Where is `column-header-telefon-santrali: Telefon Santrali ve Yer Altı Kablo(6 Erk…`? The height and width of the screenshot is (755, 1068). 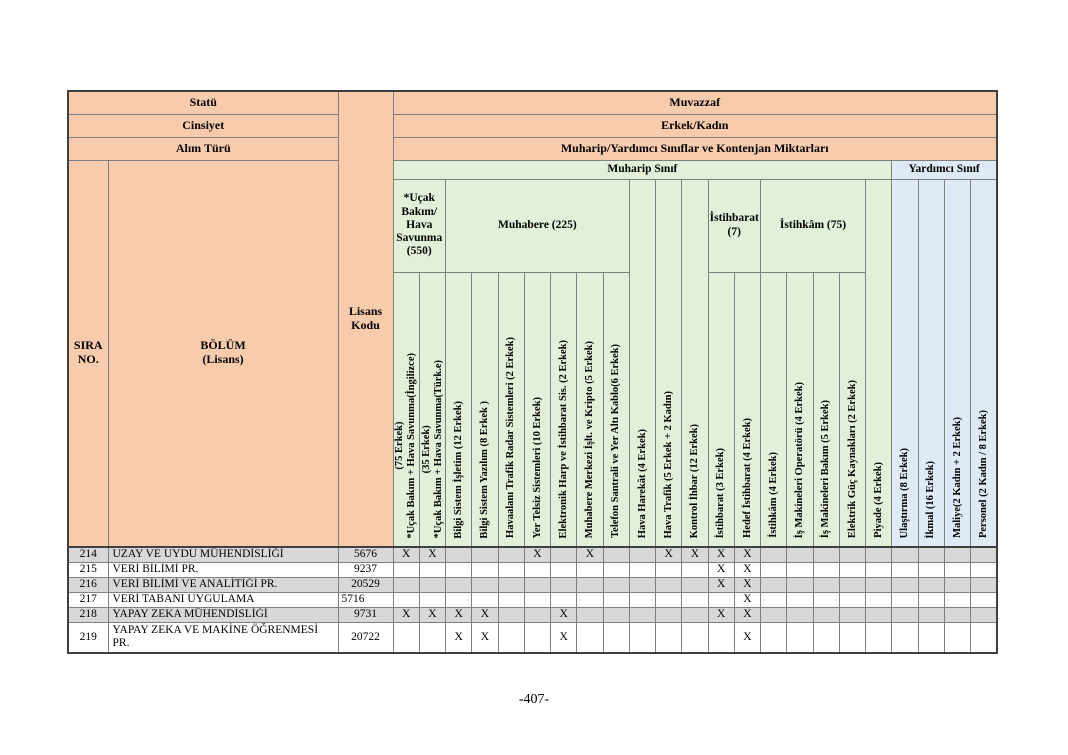 column-header-telefon-santrali: Telefon Santrali ve Yer Altı Kablo(6 Erk… is located at coordinates (616, 409).